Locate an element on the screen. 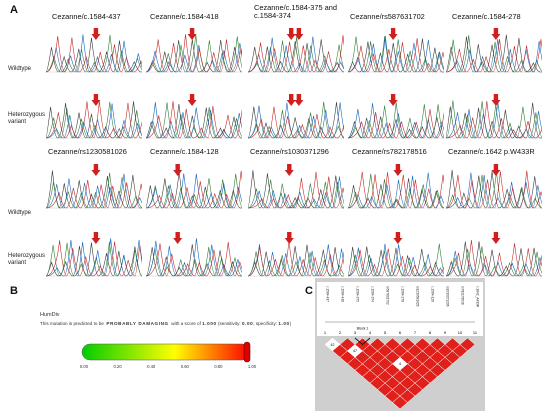  column-title: Cezanne/rs1030371296 is located at coordinates (289, 151).